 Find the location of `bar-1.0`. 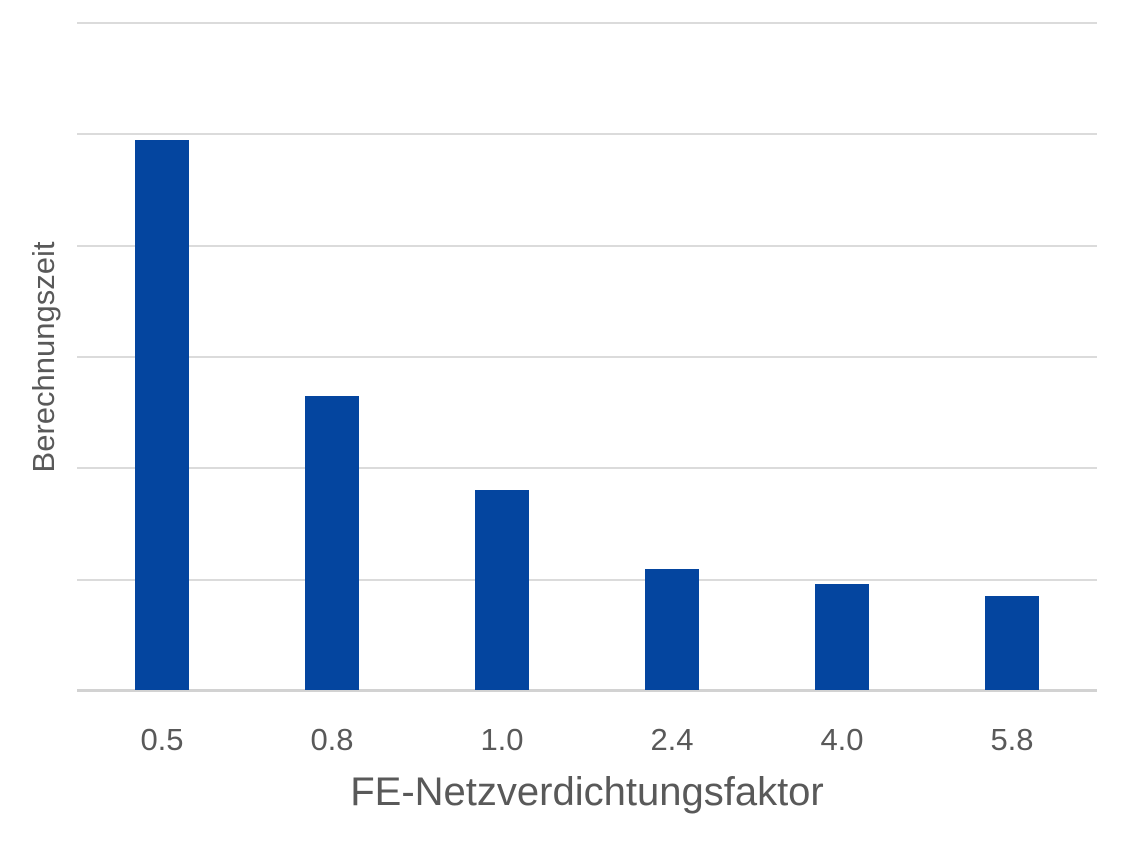

bar-1.0 is located at coordinates (502, 589).